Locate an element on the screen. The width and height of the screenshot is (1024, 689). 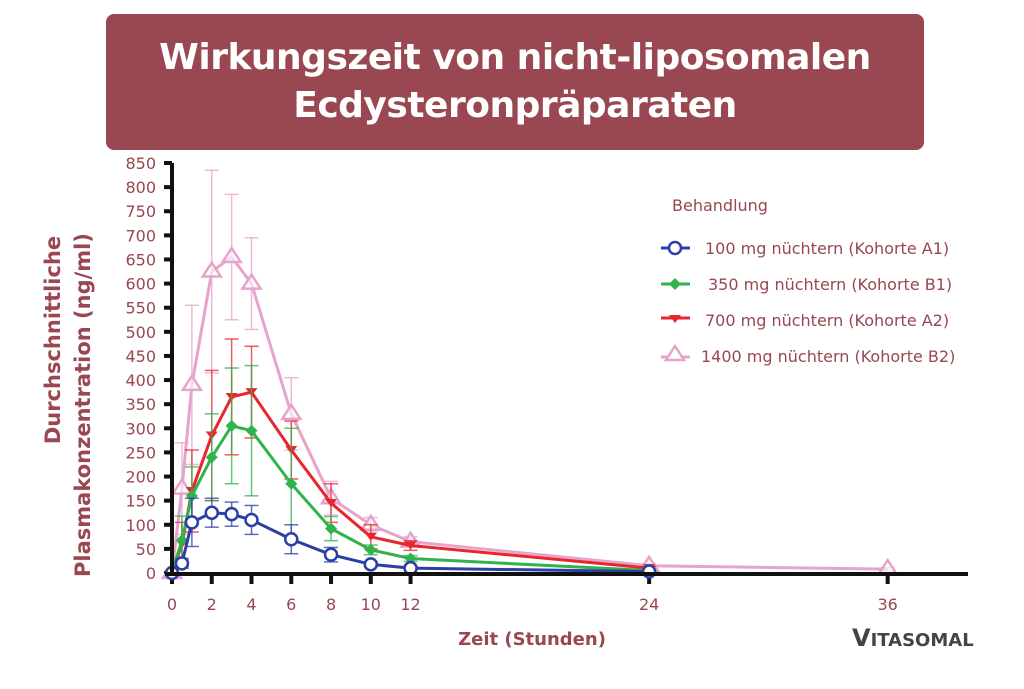
legend-label-350mg: 350 mg nüchtern (Kohorte B1) is located at coordinates (830, 284).